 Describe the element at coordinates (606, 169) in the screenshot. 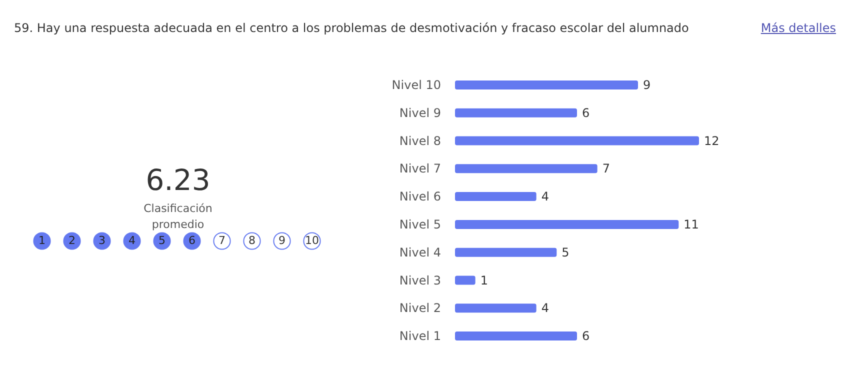

I see `data-label: 7` at that location.